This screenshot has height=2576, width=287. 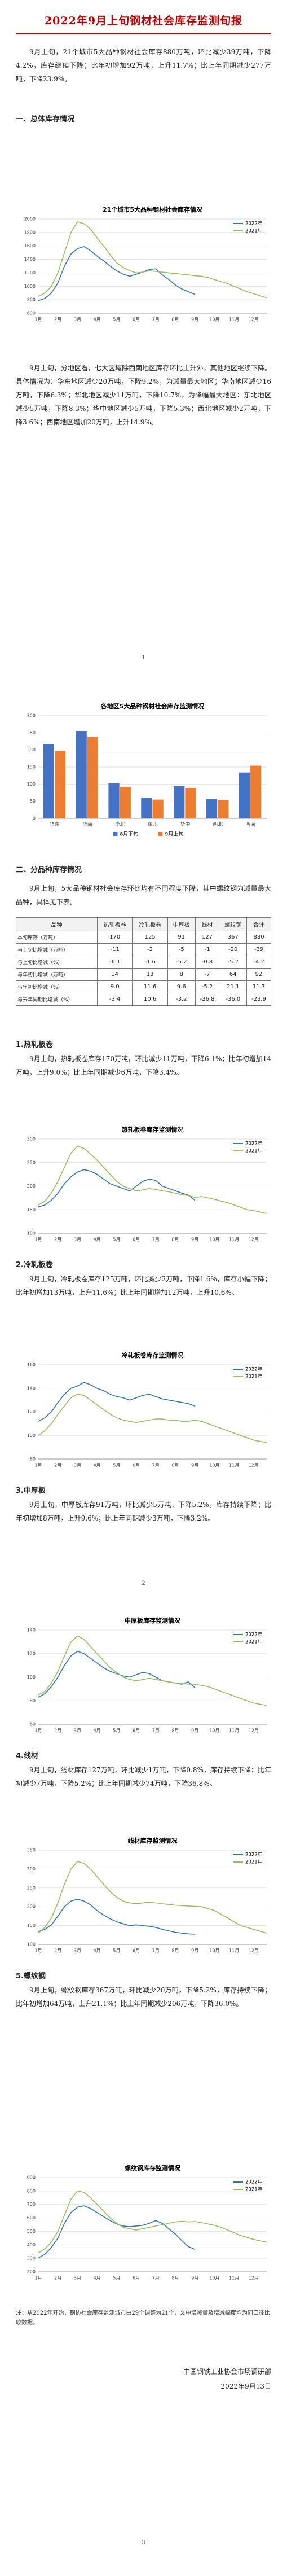 What do you see at coordinates (114, 949) in the screenshot?
I see `table-cell: -11` at bounding box center [114, 949].